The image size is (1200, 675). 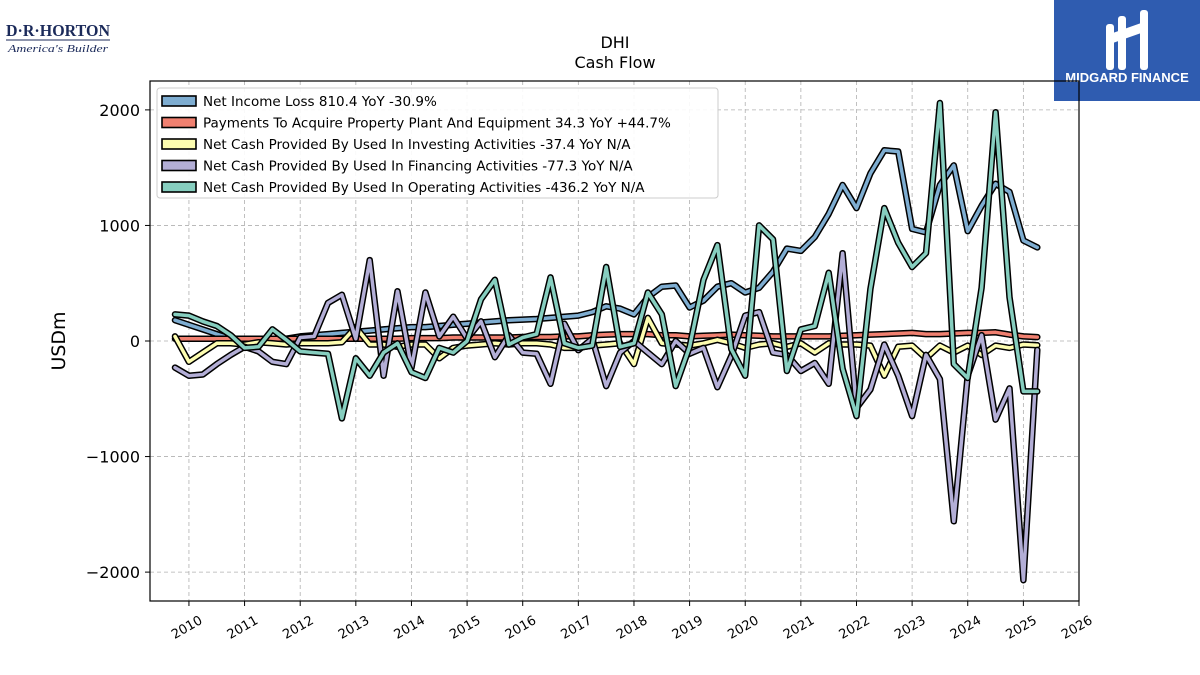 What do you see at coordinates (1127, 40) in the screenshot?
I see `midgard-emblem-icon` at bounding box center [1127, 40].